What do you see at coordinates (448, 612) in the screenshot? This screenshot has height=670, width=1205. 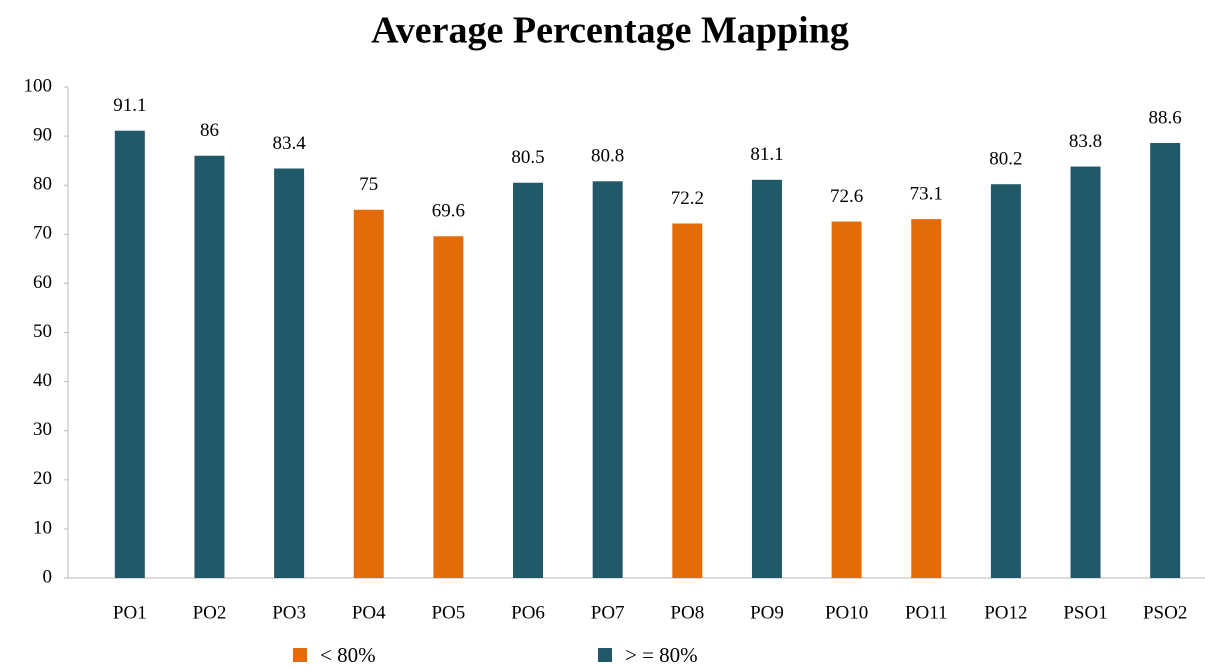 I see `x-tick-label: PO5` at bounding box center [448, 612].